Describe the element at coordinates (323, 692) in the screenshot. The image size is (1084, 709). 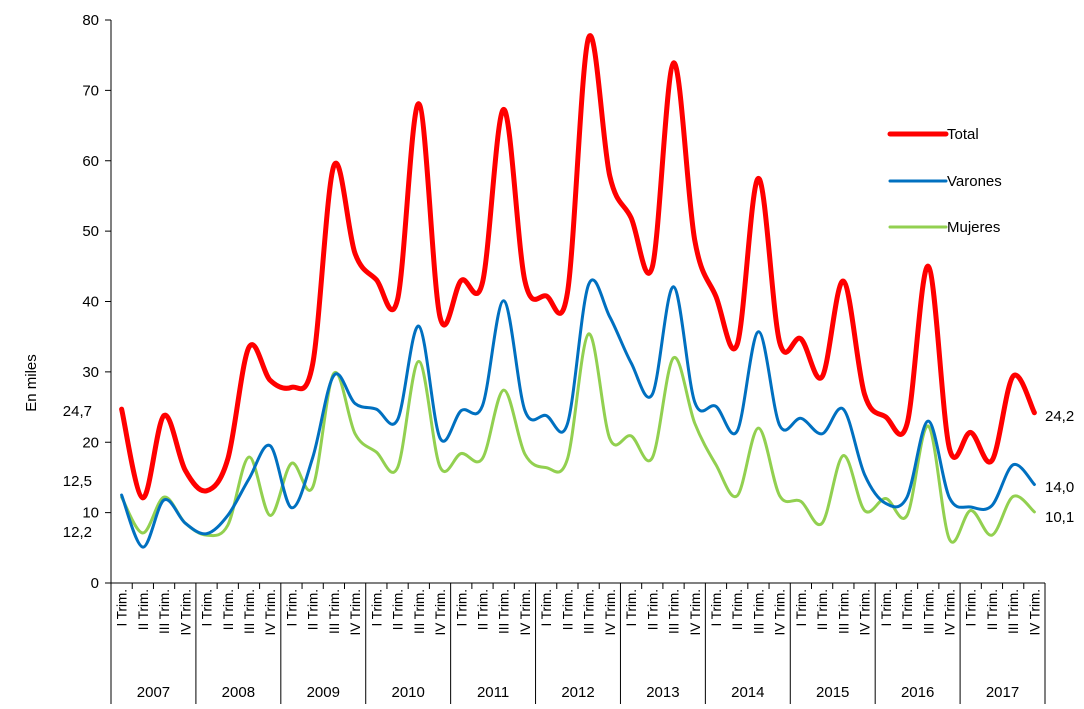
I see `x-group-label: 2009` at that location.